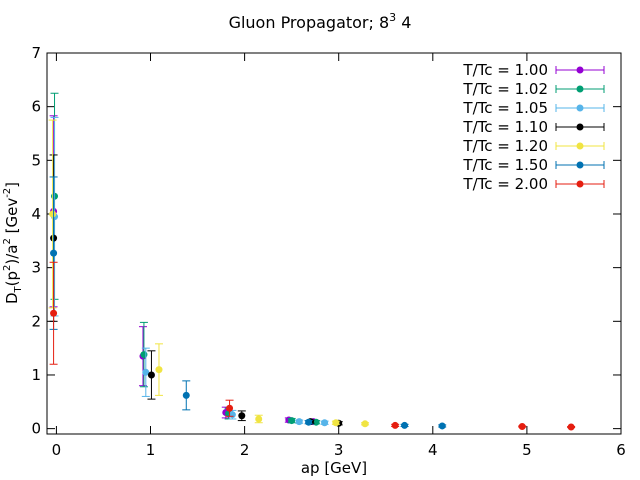  What do you see at coordinates (505, 70) in the screenshot?
I see `legend-label: T/Tc = 1.00` at bounding box center [505, 70].